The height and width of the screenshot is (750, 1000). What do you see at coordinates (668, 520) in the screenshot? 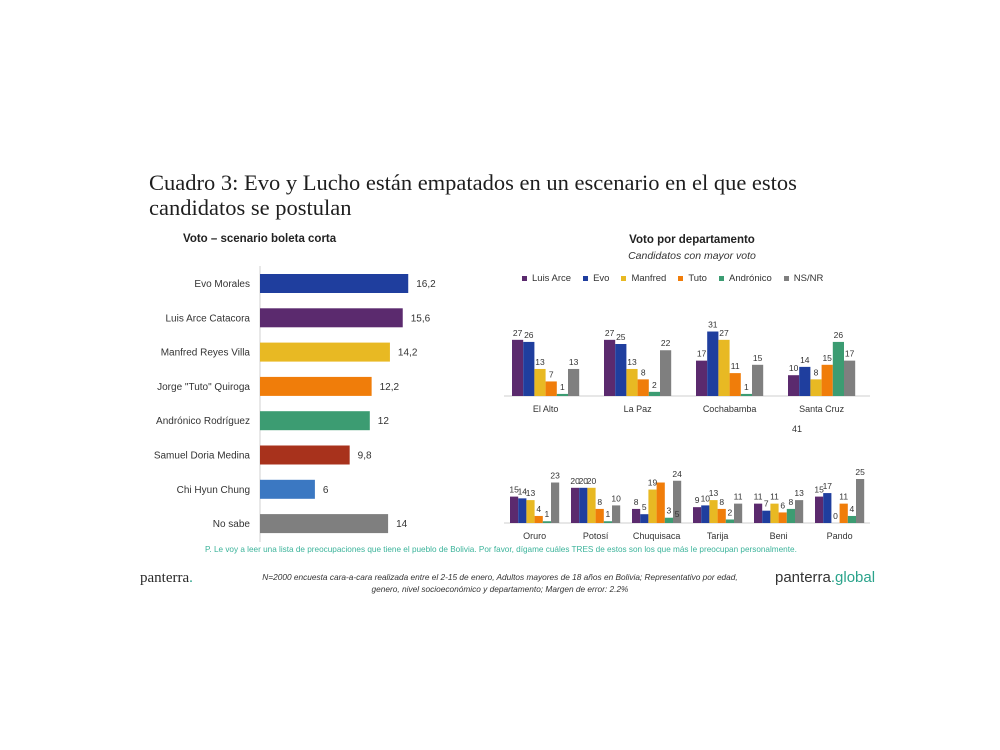
I see `bar-chuquisaca-andronico` at bounding box center [668, 520].